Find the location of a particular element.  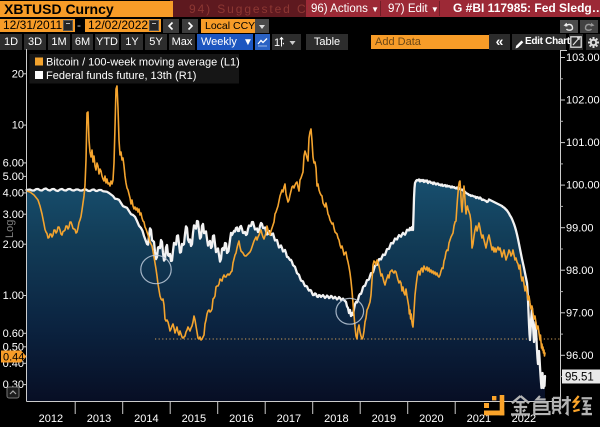

svg-text: 103.00 is located at coordinates (583, 58).